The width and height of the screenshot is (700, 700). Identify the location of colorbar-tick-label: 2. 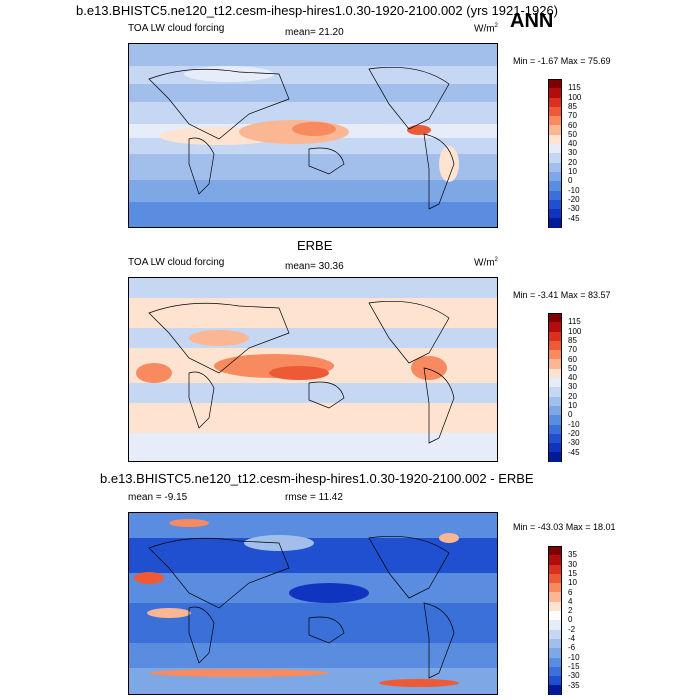
(570, 611).